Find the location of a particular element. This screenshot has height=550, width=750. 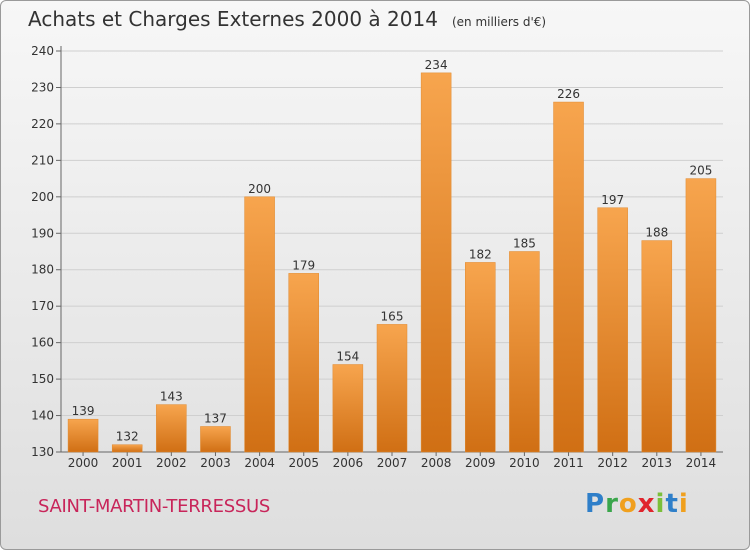

data-label: 154 is located at coordinates (347, 357).